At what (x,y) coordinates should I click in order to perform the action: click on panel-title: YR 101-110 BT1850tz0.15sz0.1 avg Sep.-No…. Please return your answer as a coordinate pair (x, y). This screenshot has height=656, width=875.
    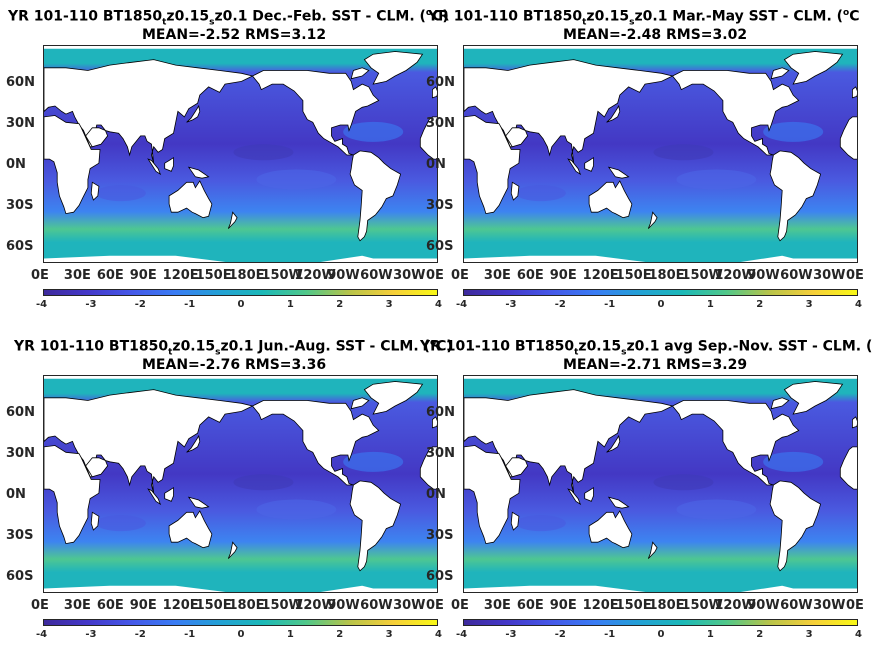
    Looking at the image, I should click on (646, 347).